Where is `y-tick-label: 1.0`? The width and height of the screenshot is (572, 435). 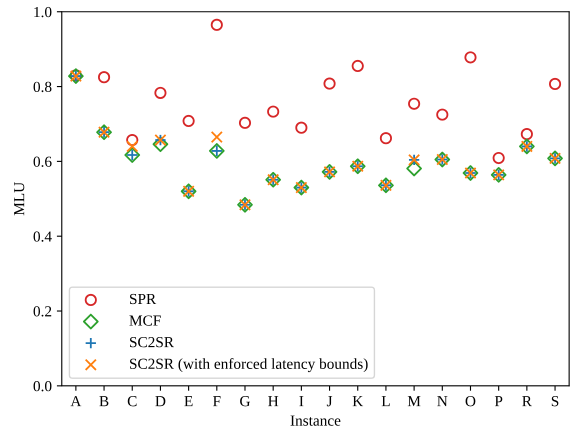 y-tick-label: 1.0 is located at coordinates (43, 12).